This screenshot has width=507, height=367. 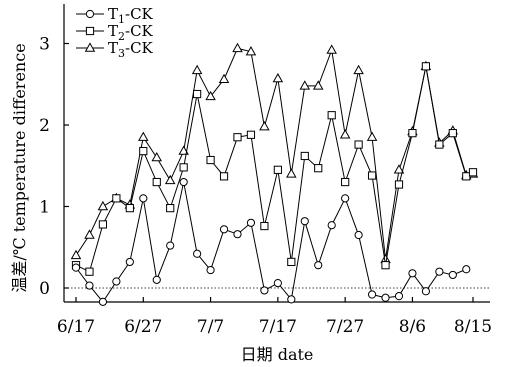 What do you see at coordinates (131, 15) in the screenshot?
I see `legend-label: T1-CK` at bounding box center [131, 15].